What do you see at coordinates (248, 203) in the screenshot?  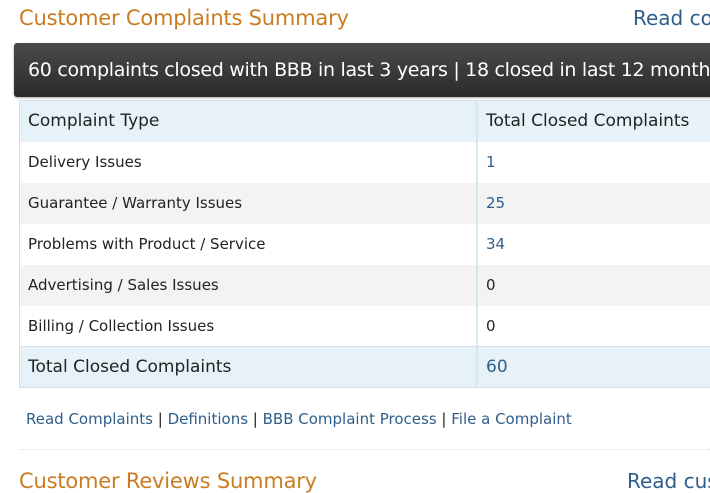 I see `complaint-type-cell: Guarantee / Warranty Issues` at bounding box center [248, 203].